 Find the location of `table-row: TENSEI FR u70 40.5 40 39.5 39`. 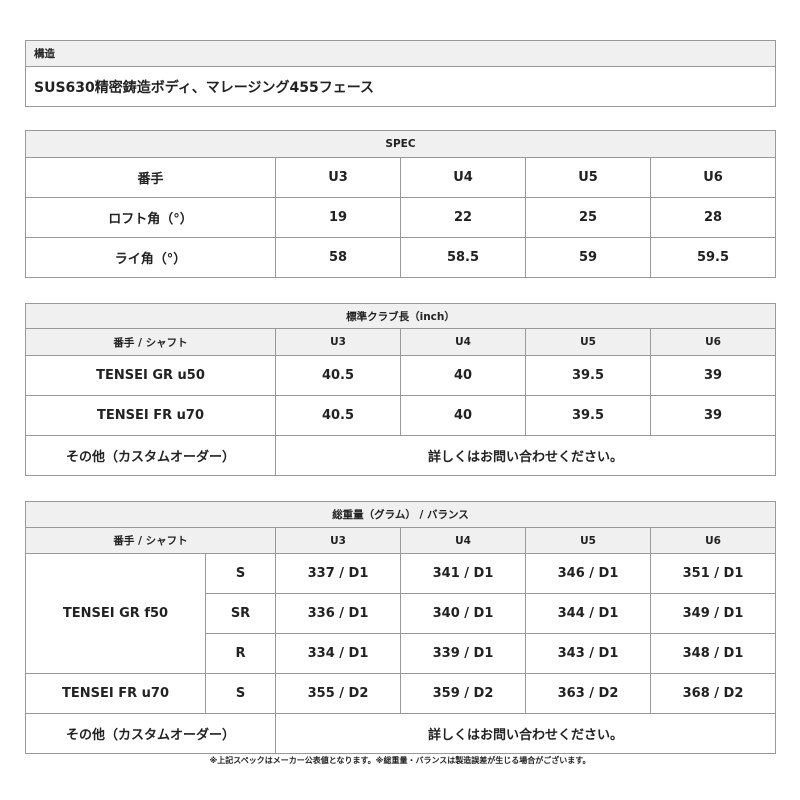

table-row: TENSEI FR u70 40.5 40 39.5 39 is located at coordinates (400, 415).